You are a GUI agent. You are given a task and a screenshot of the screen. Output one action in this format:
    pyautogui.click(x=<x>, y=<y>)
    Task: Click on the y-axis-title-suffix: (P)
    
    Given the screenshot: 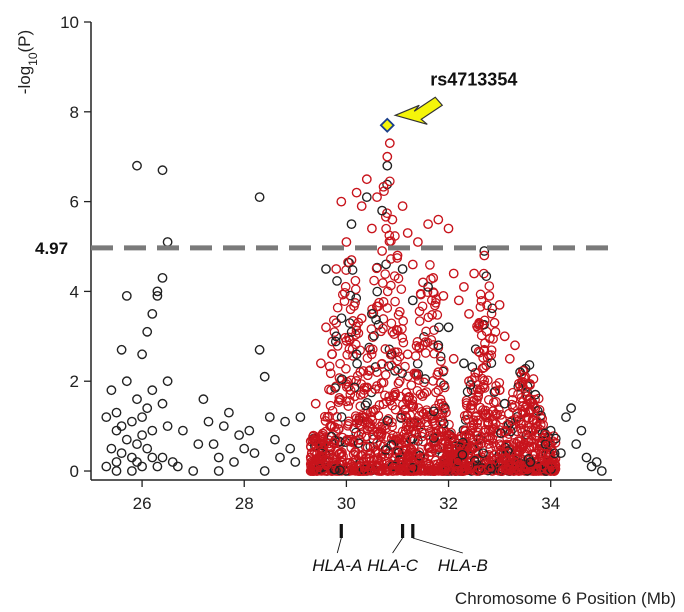 What is the action you would take?
    pyautogui.click(x=24, y=41)
    